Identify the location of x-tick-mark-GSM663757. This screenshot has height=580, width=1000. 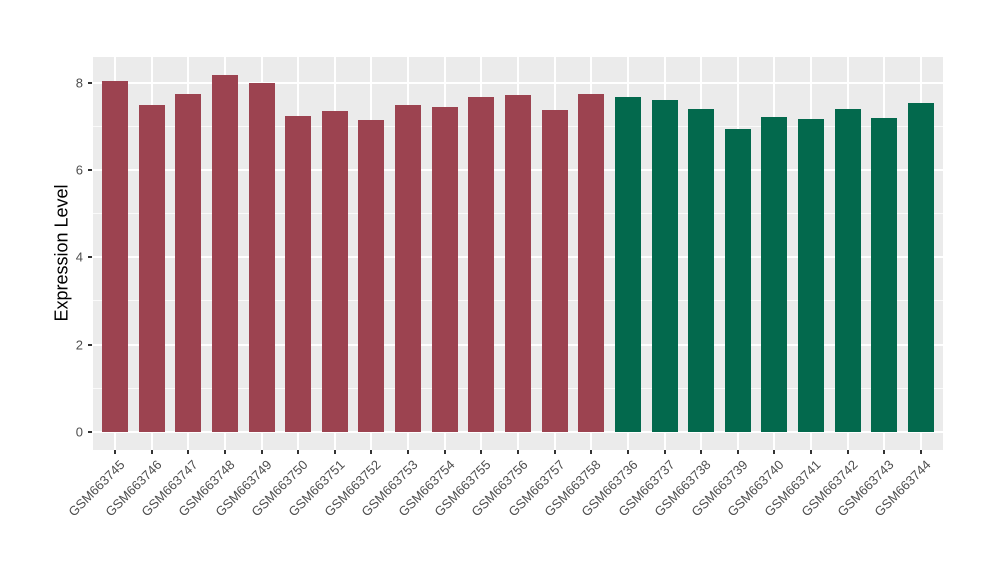
(554, 452).